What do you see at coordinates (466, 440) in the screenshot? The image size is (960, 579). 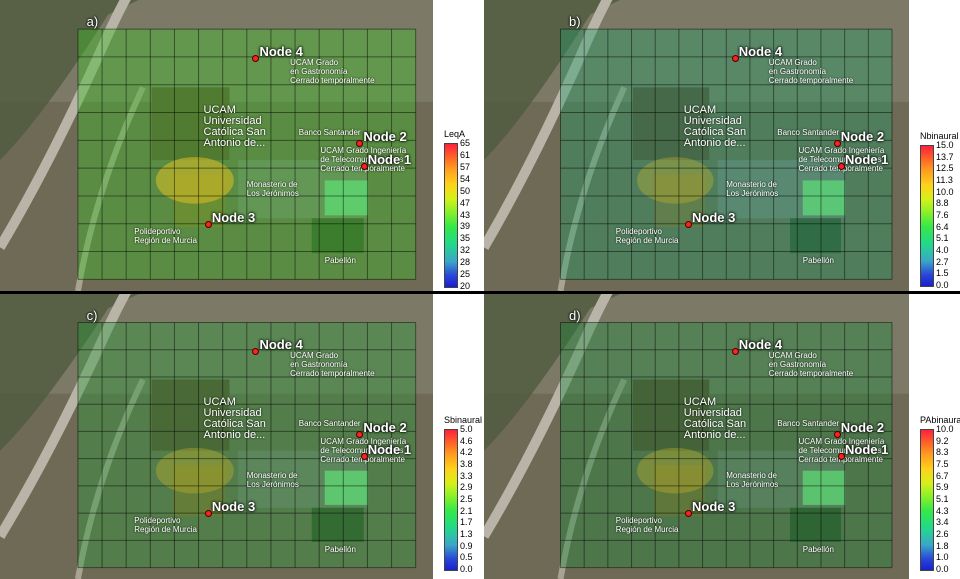 I see `colorbar-tick: 4.6` at bounding box center [466, 440].